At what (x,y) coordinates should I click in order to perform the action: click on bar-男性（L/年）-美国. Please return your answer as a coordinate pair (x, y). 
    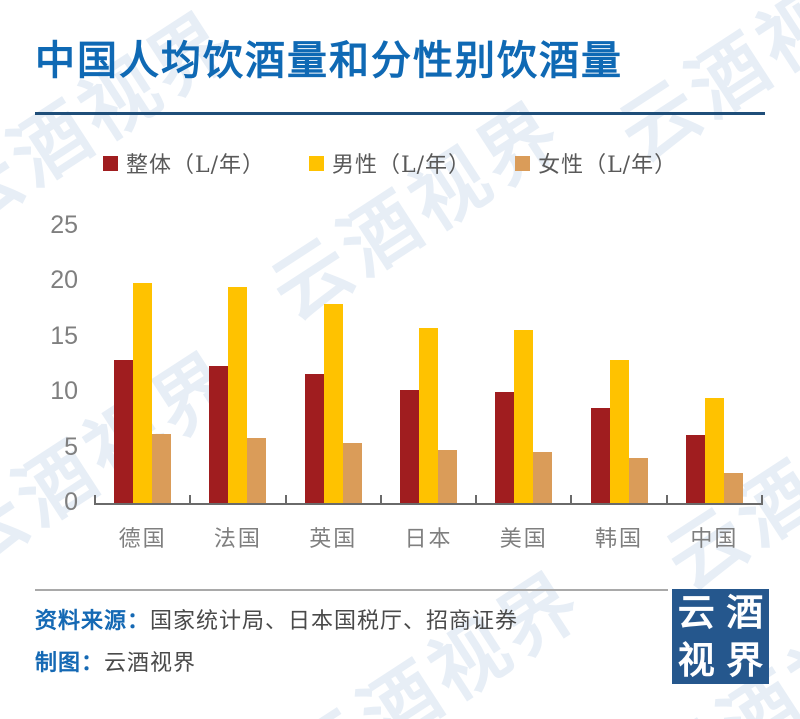
    Looking at the image, I should click on (524, 417).